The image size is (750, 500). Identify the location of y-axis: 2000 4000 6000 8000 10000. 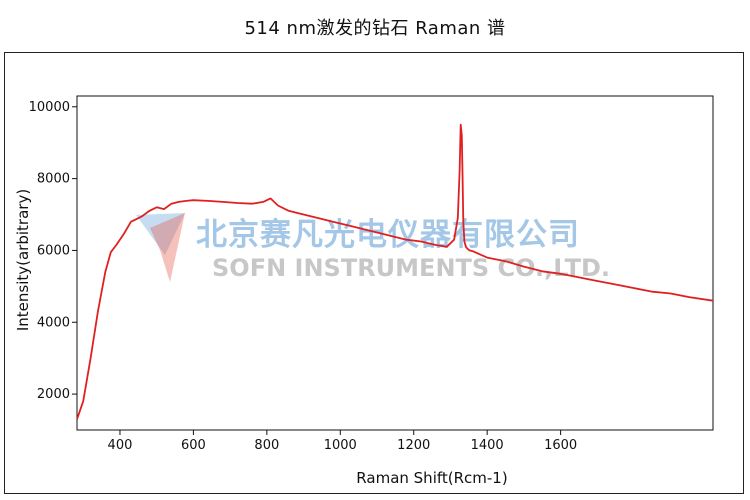
(53, 251).